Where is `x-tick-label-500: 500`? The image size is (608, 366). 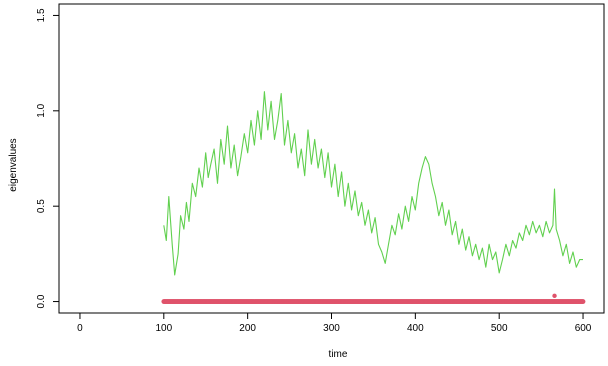 x-tick-label-500: 500 is located at coordinates (499, 328).